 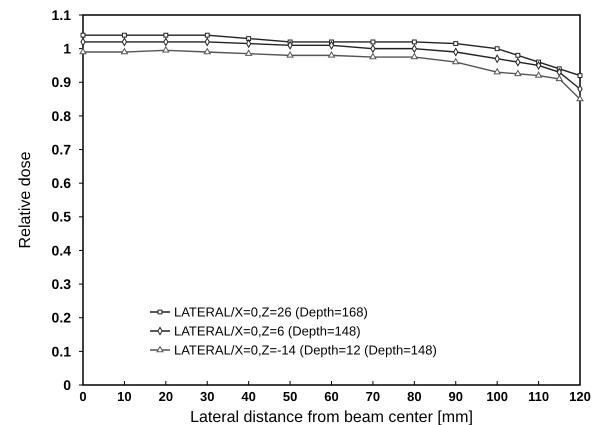 What do you see at coordinates (373, 396) in the screenshot?
I see `x-tick-label: 70` at bounding box center [373, 396].